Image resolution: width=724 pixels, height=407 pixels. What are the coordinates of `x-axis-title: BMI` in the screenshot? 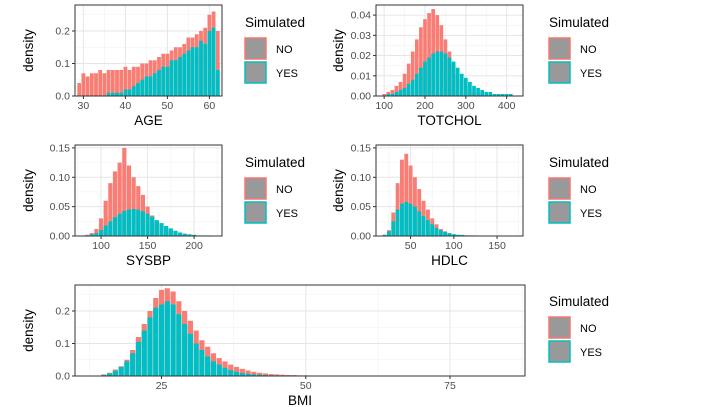 It's located at (300, 400).